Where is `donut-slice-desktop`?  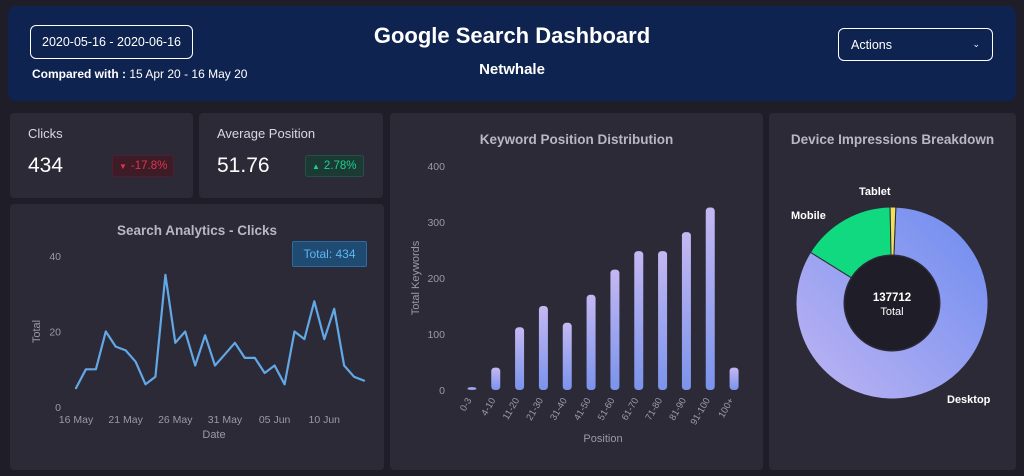
donut-slice-desktop is located at coordinates (892, 303).